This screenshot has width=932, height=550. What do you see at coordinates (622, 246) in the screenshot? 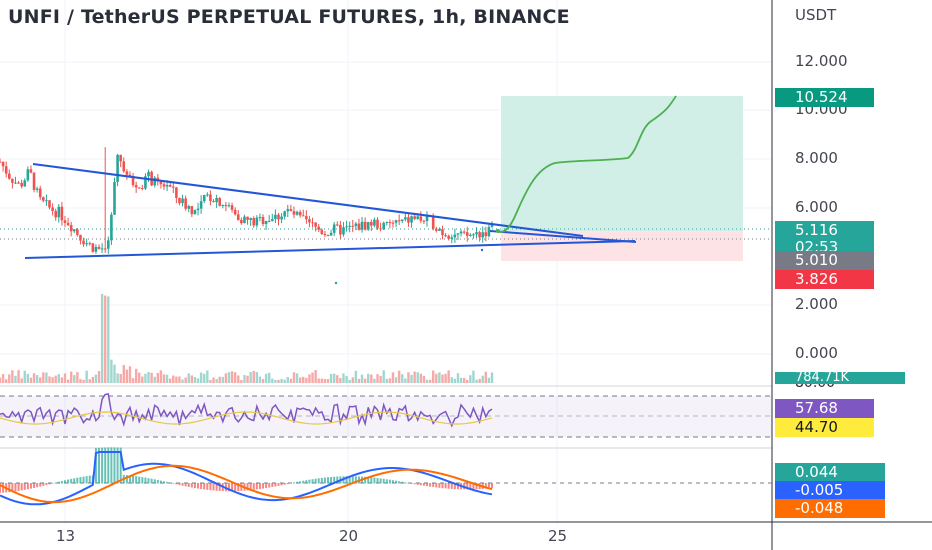
I see `stop-zone` at bounding box center [622, 246].